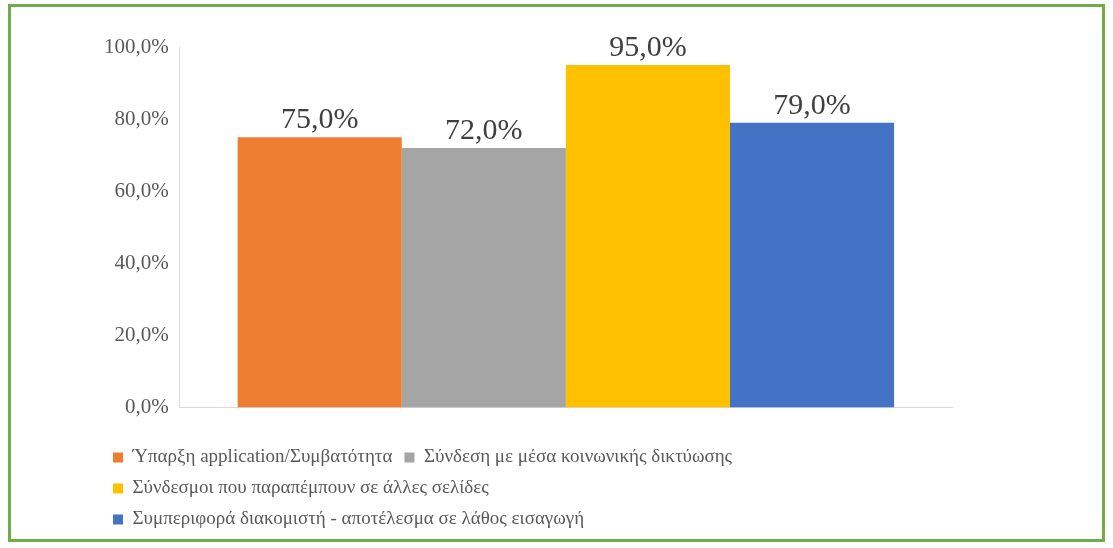 The image size is (1113, 548). Describe the element at coordinates (311, 487) in the screenshot. I see `legend-label: Σύνδεσμοι που παραπέμπουν σε άλλες σελίδες` at that location.